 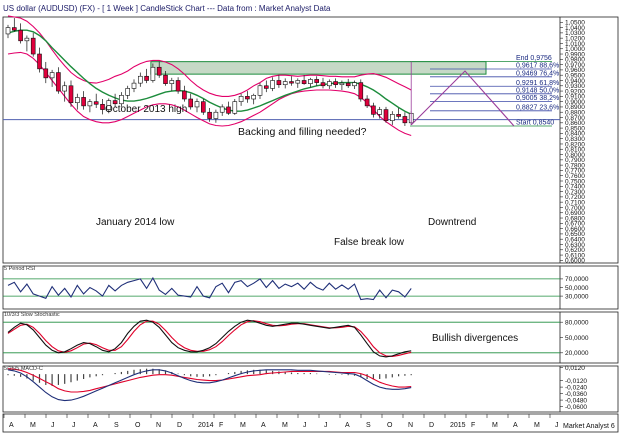 I want to click on fib-level-label: 0,9617 88,6%, so click(x=537, y=66).